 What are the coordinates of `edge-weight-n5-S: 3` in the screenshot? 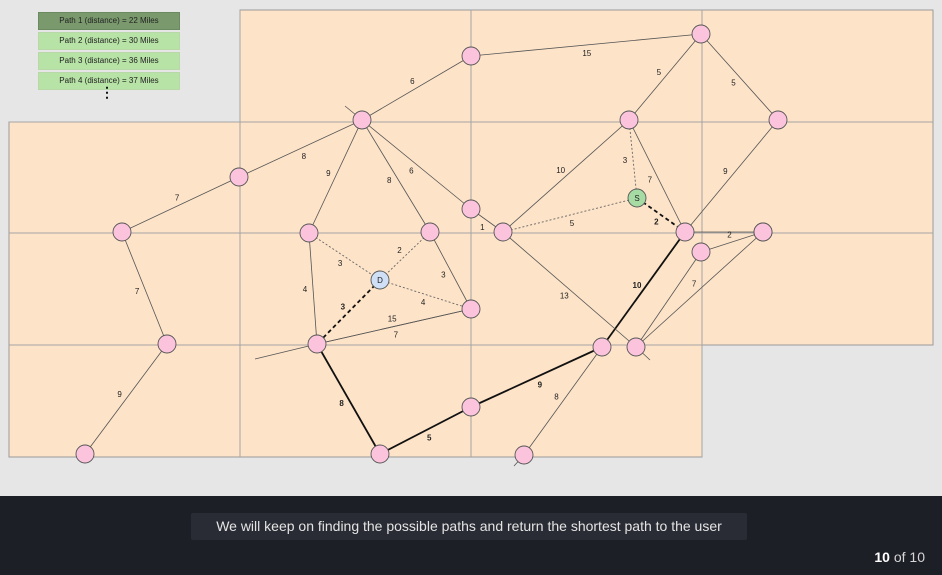 It's located at (625, 160).